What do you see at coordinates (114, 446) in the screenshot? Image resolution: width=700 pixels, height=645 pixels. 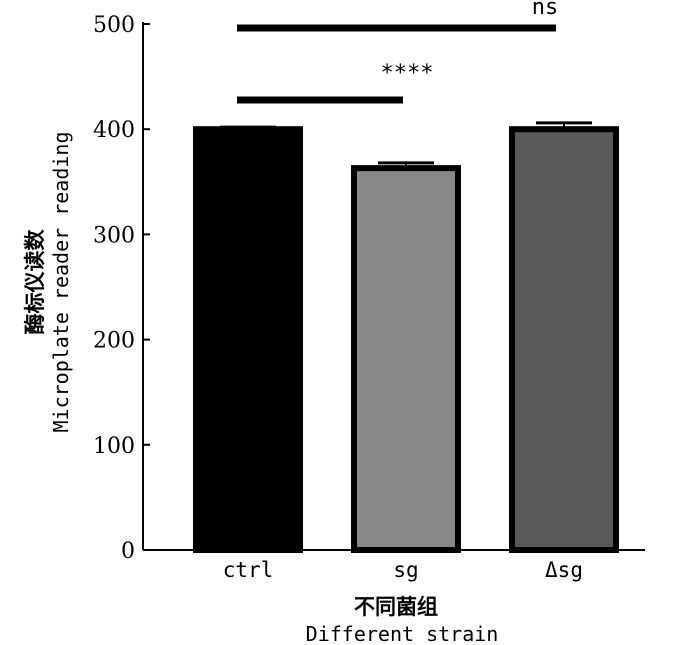 I see `y-tick-label: 100` at bounding box center [114, 446].